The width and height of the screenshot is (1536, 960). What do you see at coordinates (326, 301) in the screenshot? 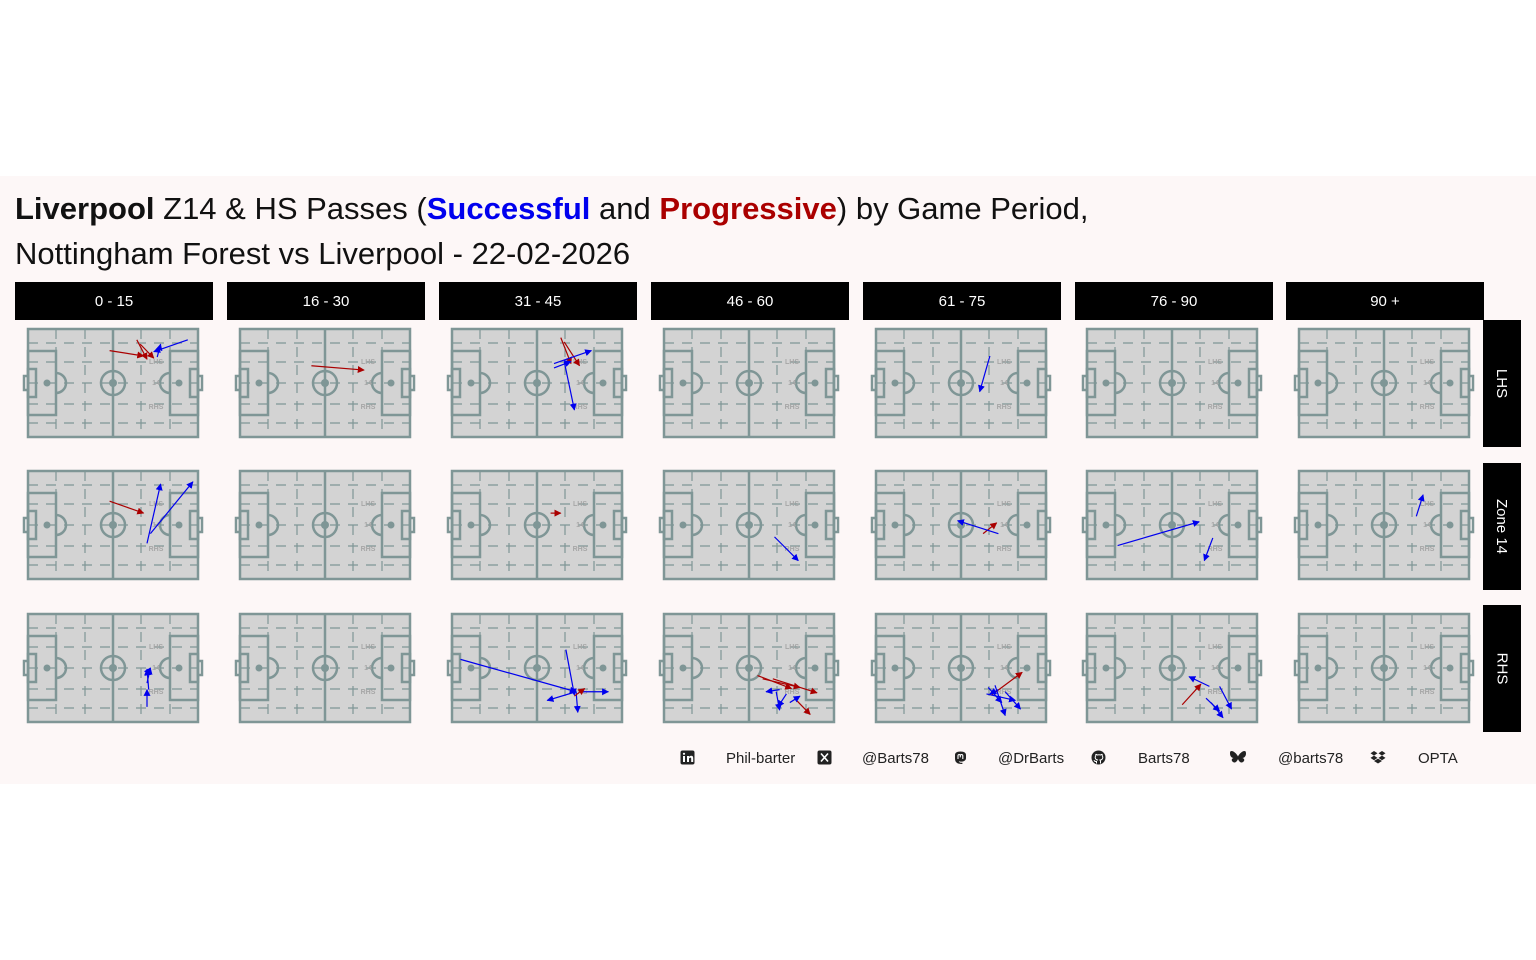
I see `facet-col-header: 16 - 30` at bounding box center [326, 301].